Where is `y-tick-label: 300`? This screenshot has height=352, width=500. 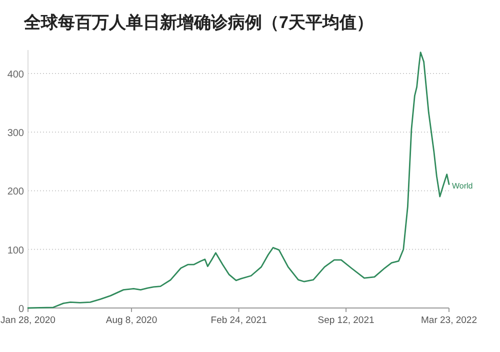 y-tick-label: 300 is located at coordinates (15, 134).